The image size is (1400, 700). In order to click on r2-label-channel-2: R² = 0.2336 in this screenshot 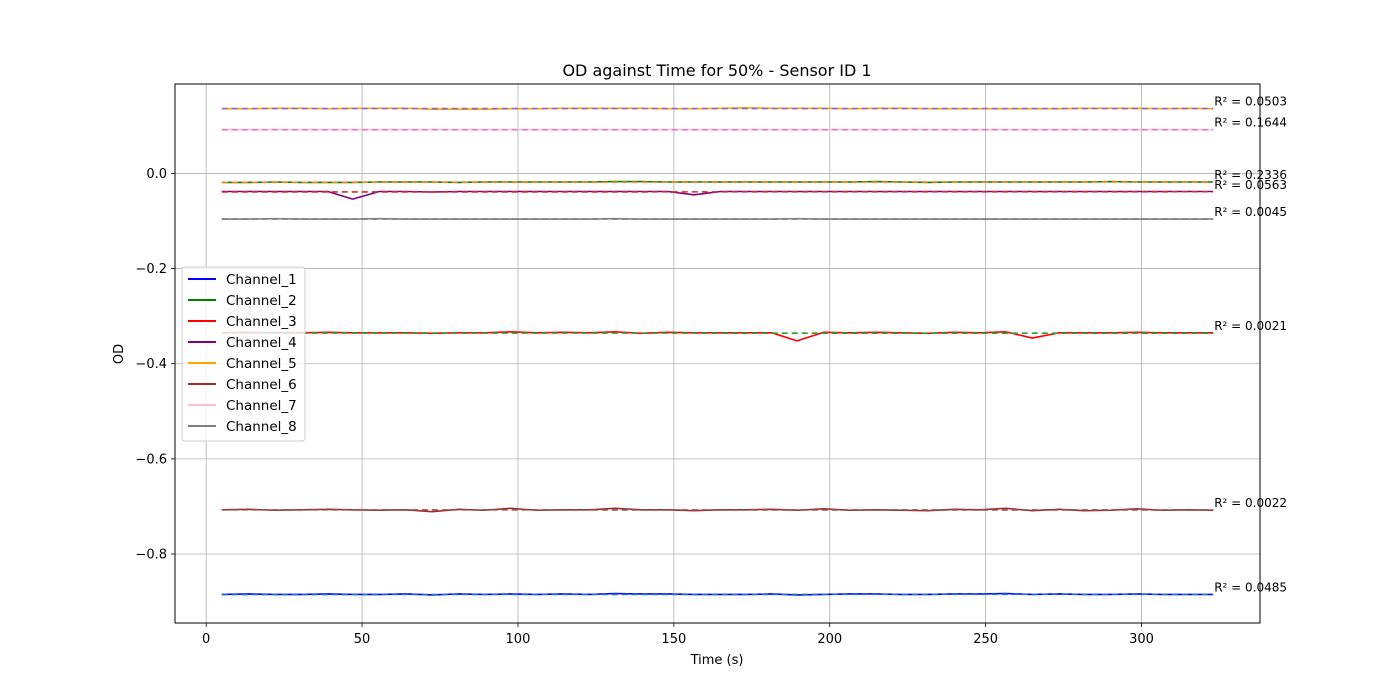, I will do `click(1250, 175)`.